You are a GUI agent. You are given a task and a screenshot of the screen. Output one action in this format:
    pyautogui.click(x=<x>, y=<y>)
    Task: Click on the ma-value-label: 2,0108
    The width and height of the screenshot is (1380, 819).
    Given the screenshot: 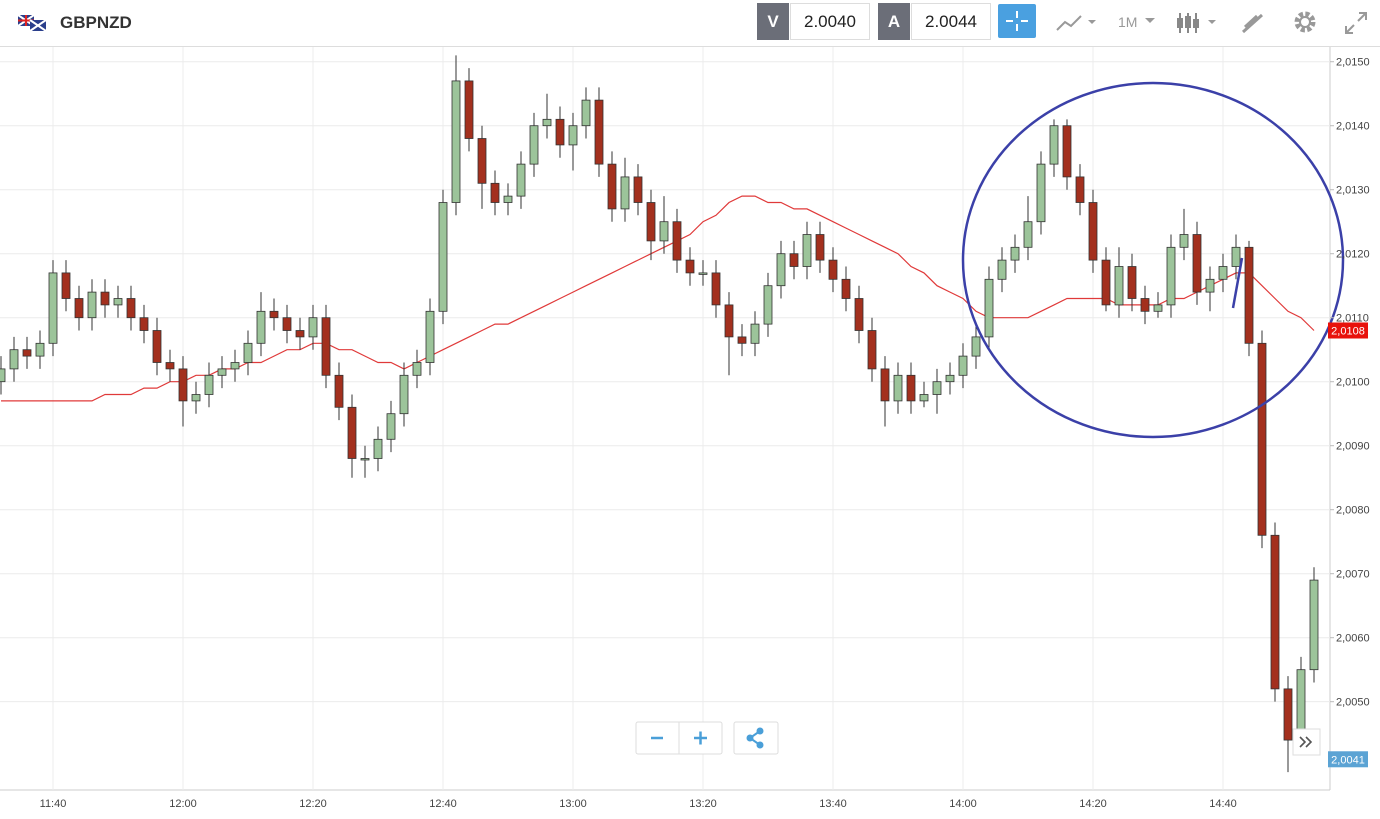 What is the action you would take?
    pyautogui.click(x=1348, y=332)
    